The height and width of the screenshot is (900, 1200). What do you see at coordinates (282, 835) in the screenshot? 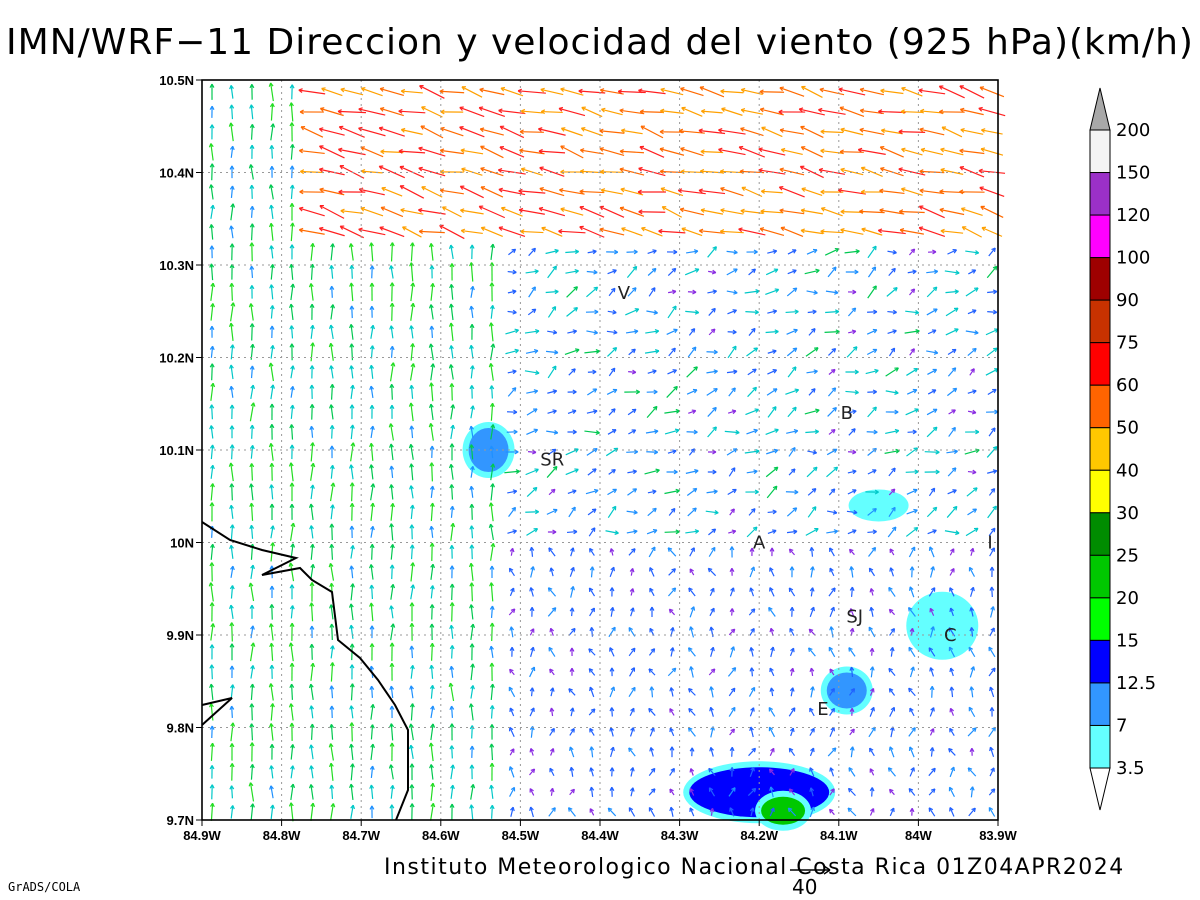
I see `lon-label: 84.8W` at bounding box center [282, 835].